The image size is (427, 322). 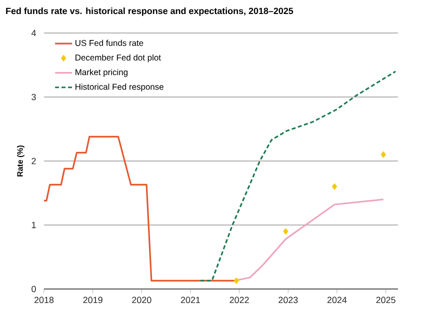 I want to click on x-tick-label: 2021, so click(x=190, y=300).